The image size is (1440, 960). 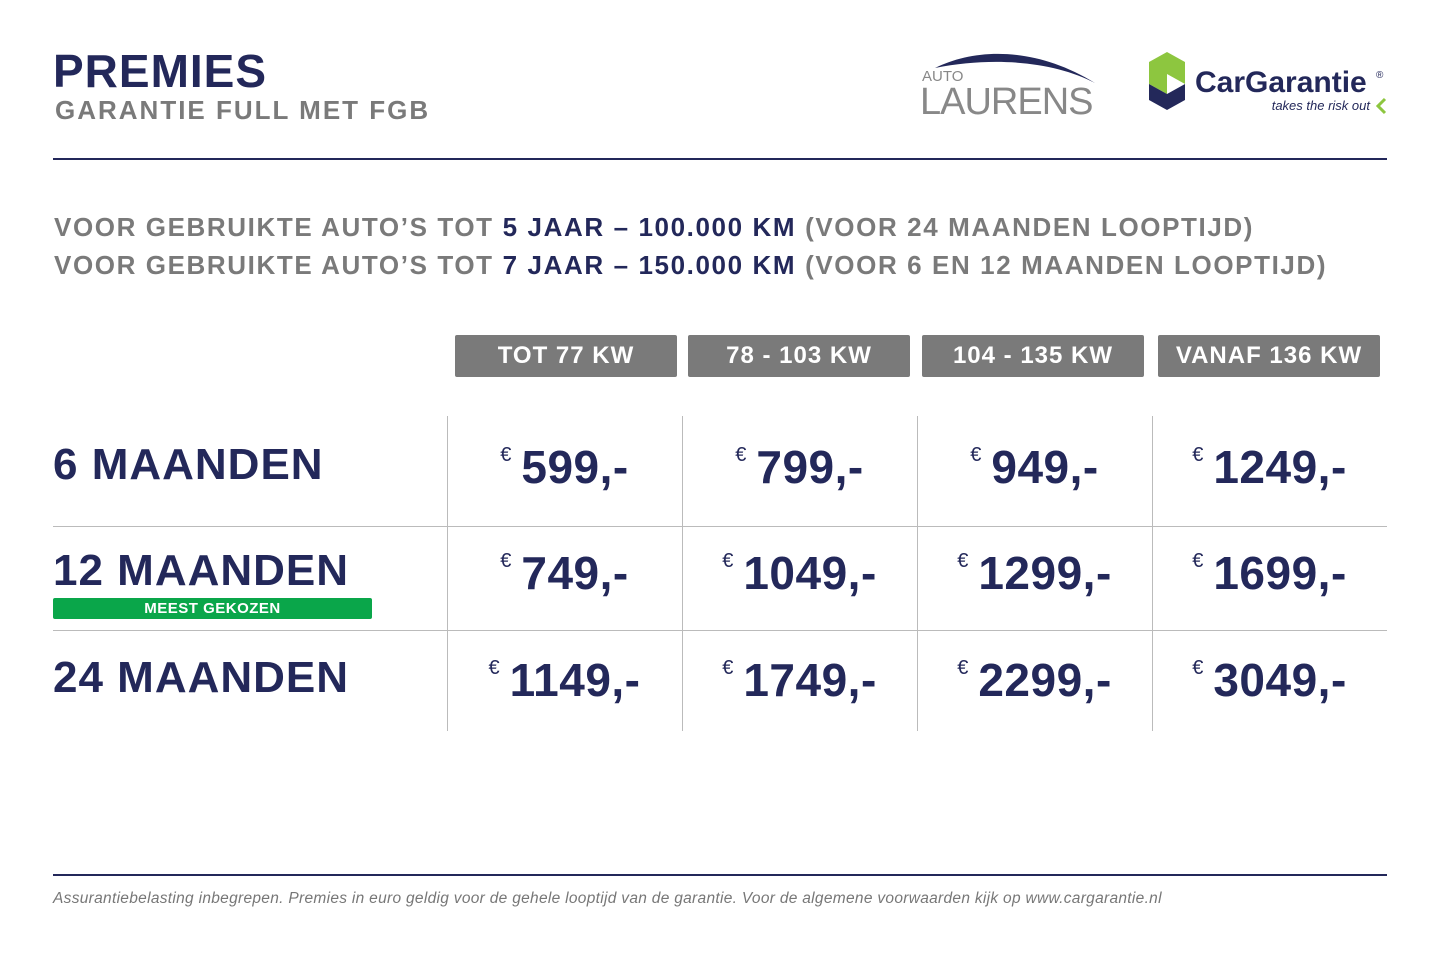 I want to click on auto-laurens-logo: AUTO LAURENS, so click(x=1007, y=88).